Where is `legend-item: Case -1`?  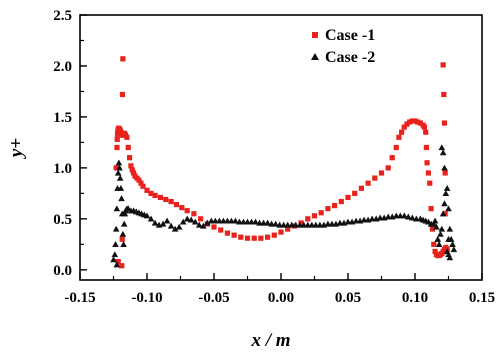
legend-item: Case -1 is located at coordinates (343, 35).